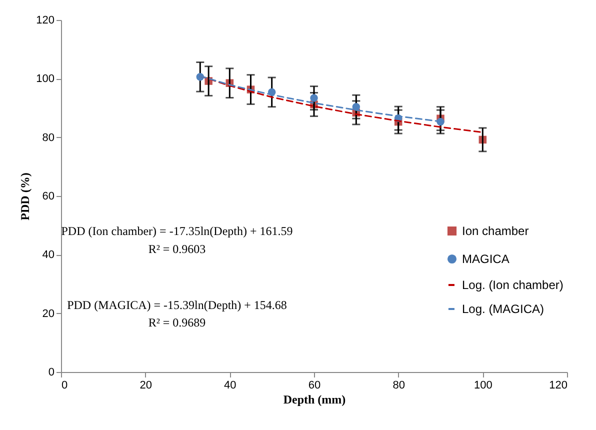 The height and width of the screenshot is (430, 596). I want to click on annotation: PDD (Ion chamber) = -17.35ln(Depth) + 161.59, so click(177, 231).